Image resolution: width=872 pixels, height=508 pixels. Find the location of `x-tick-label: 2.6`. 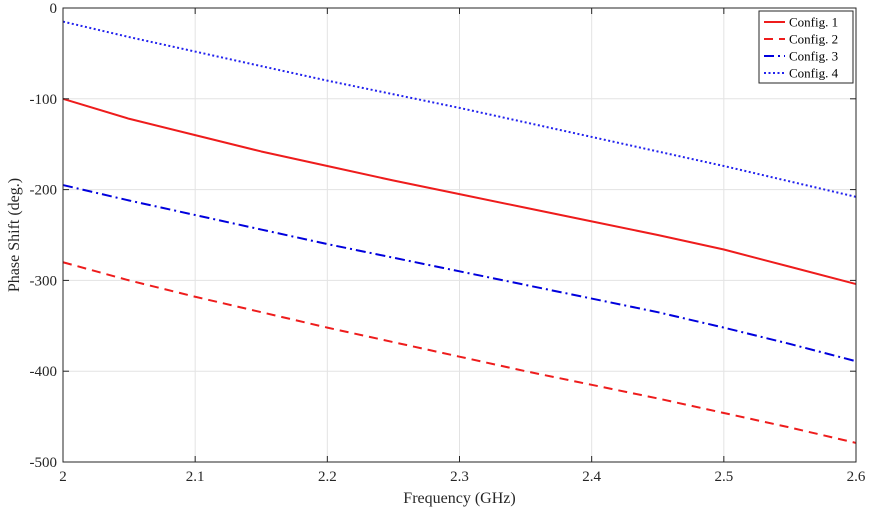

x-tick-label: 2.6 is located at coordinates (856, 477).